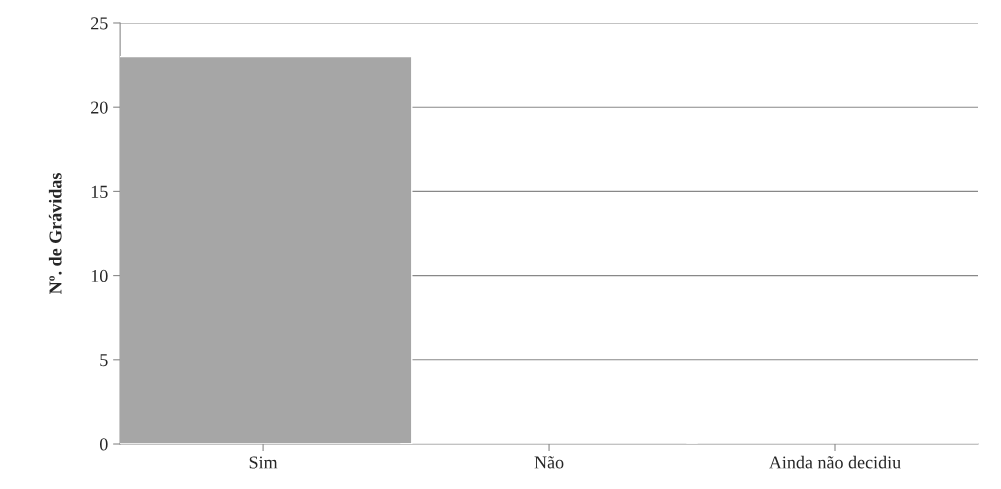 The height and width of the screenshot is (489, 1001). I want to click on x-tick-label: Sim, so click(263, 462).